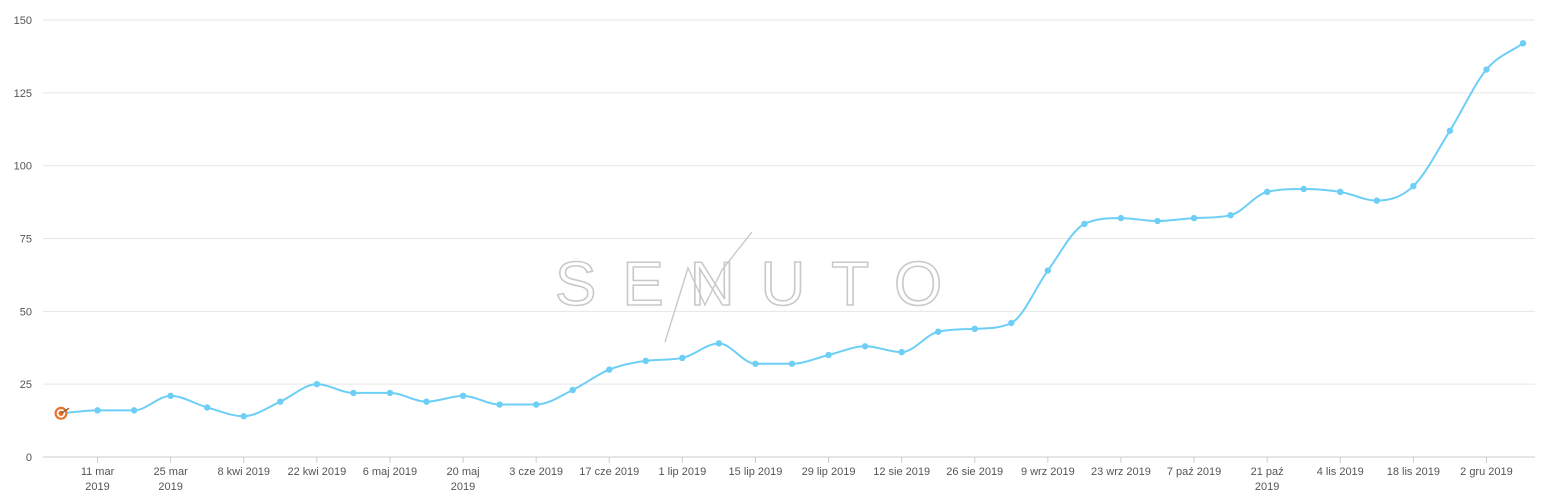  What do you see at coordinates (1340, 472) in the screenshot?
I see `x-tick-label: 4 lis 2019` at bounding box center [1340, 472].